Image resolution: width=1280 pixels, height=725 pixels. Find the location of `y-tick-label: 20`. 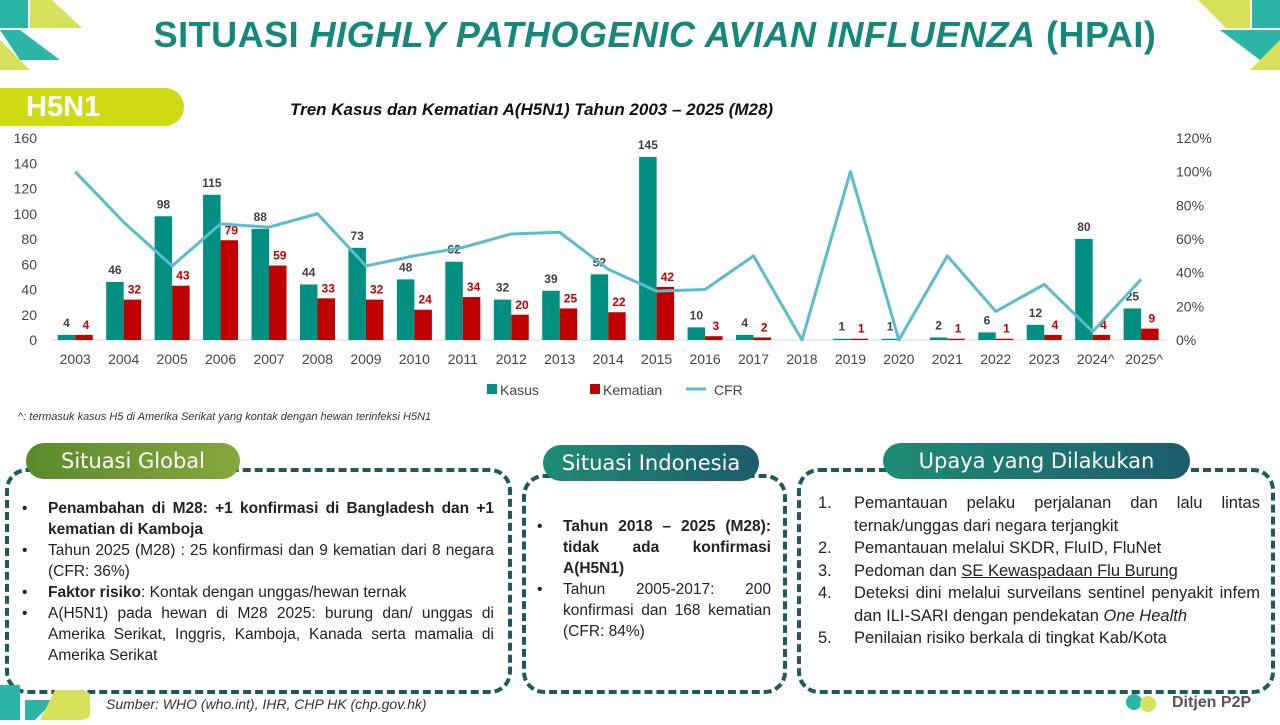

y-tick-label: 20 is located at coordinates (29, 315).